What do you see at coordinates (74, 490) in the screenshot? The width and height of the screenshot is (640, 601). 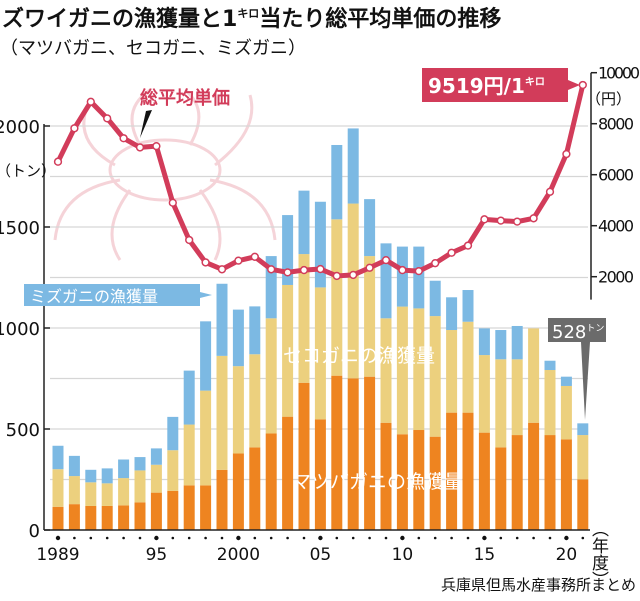 I see `bar-seko-1990` at bounding box center [74, 490].